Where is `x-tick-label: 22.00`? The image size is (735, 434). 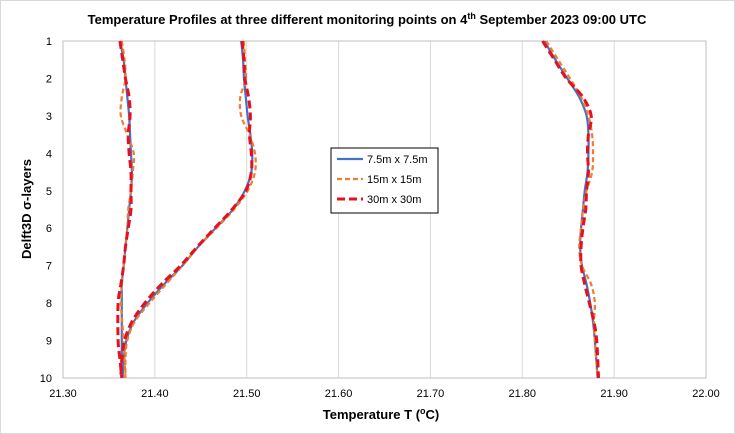
x-tick-label: 22.00 is located at coordinates (706, 394).